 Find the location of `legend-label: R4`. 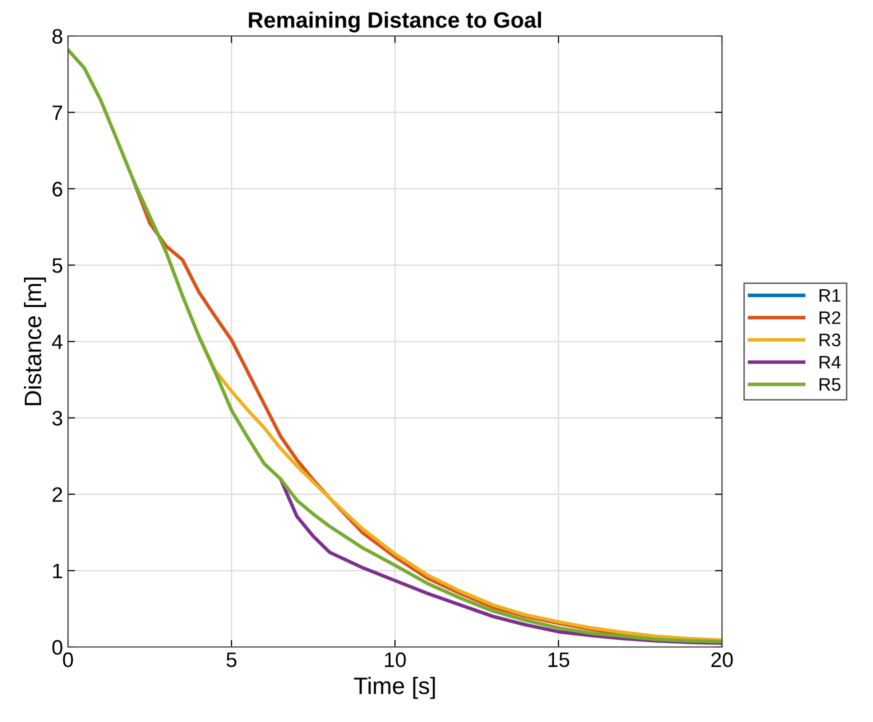

legend-label: R4 is located at coordinates (830, 362).